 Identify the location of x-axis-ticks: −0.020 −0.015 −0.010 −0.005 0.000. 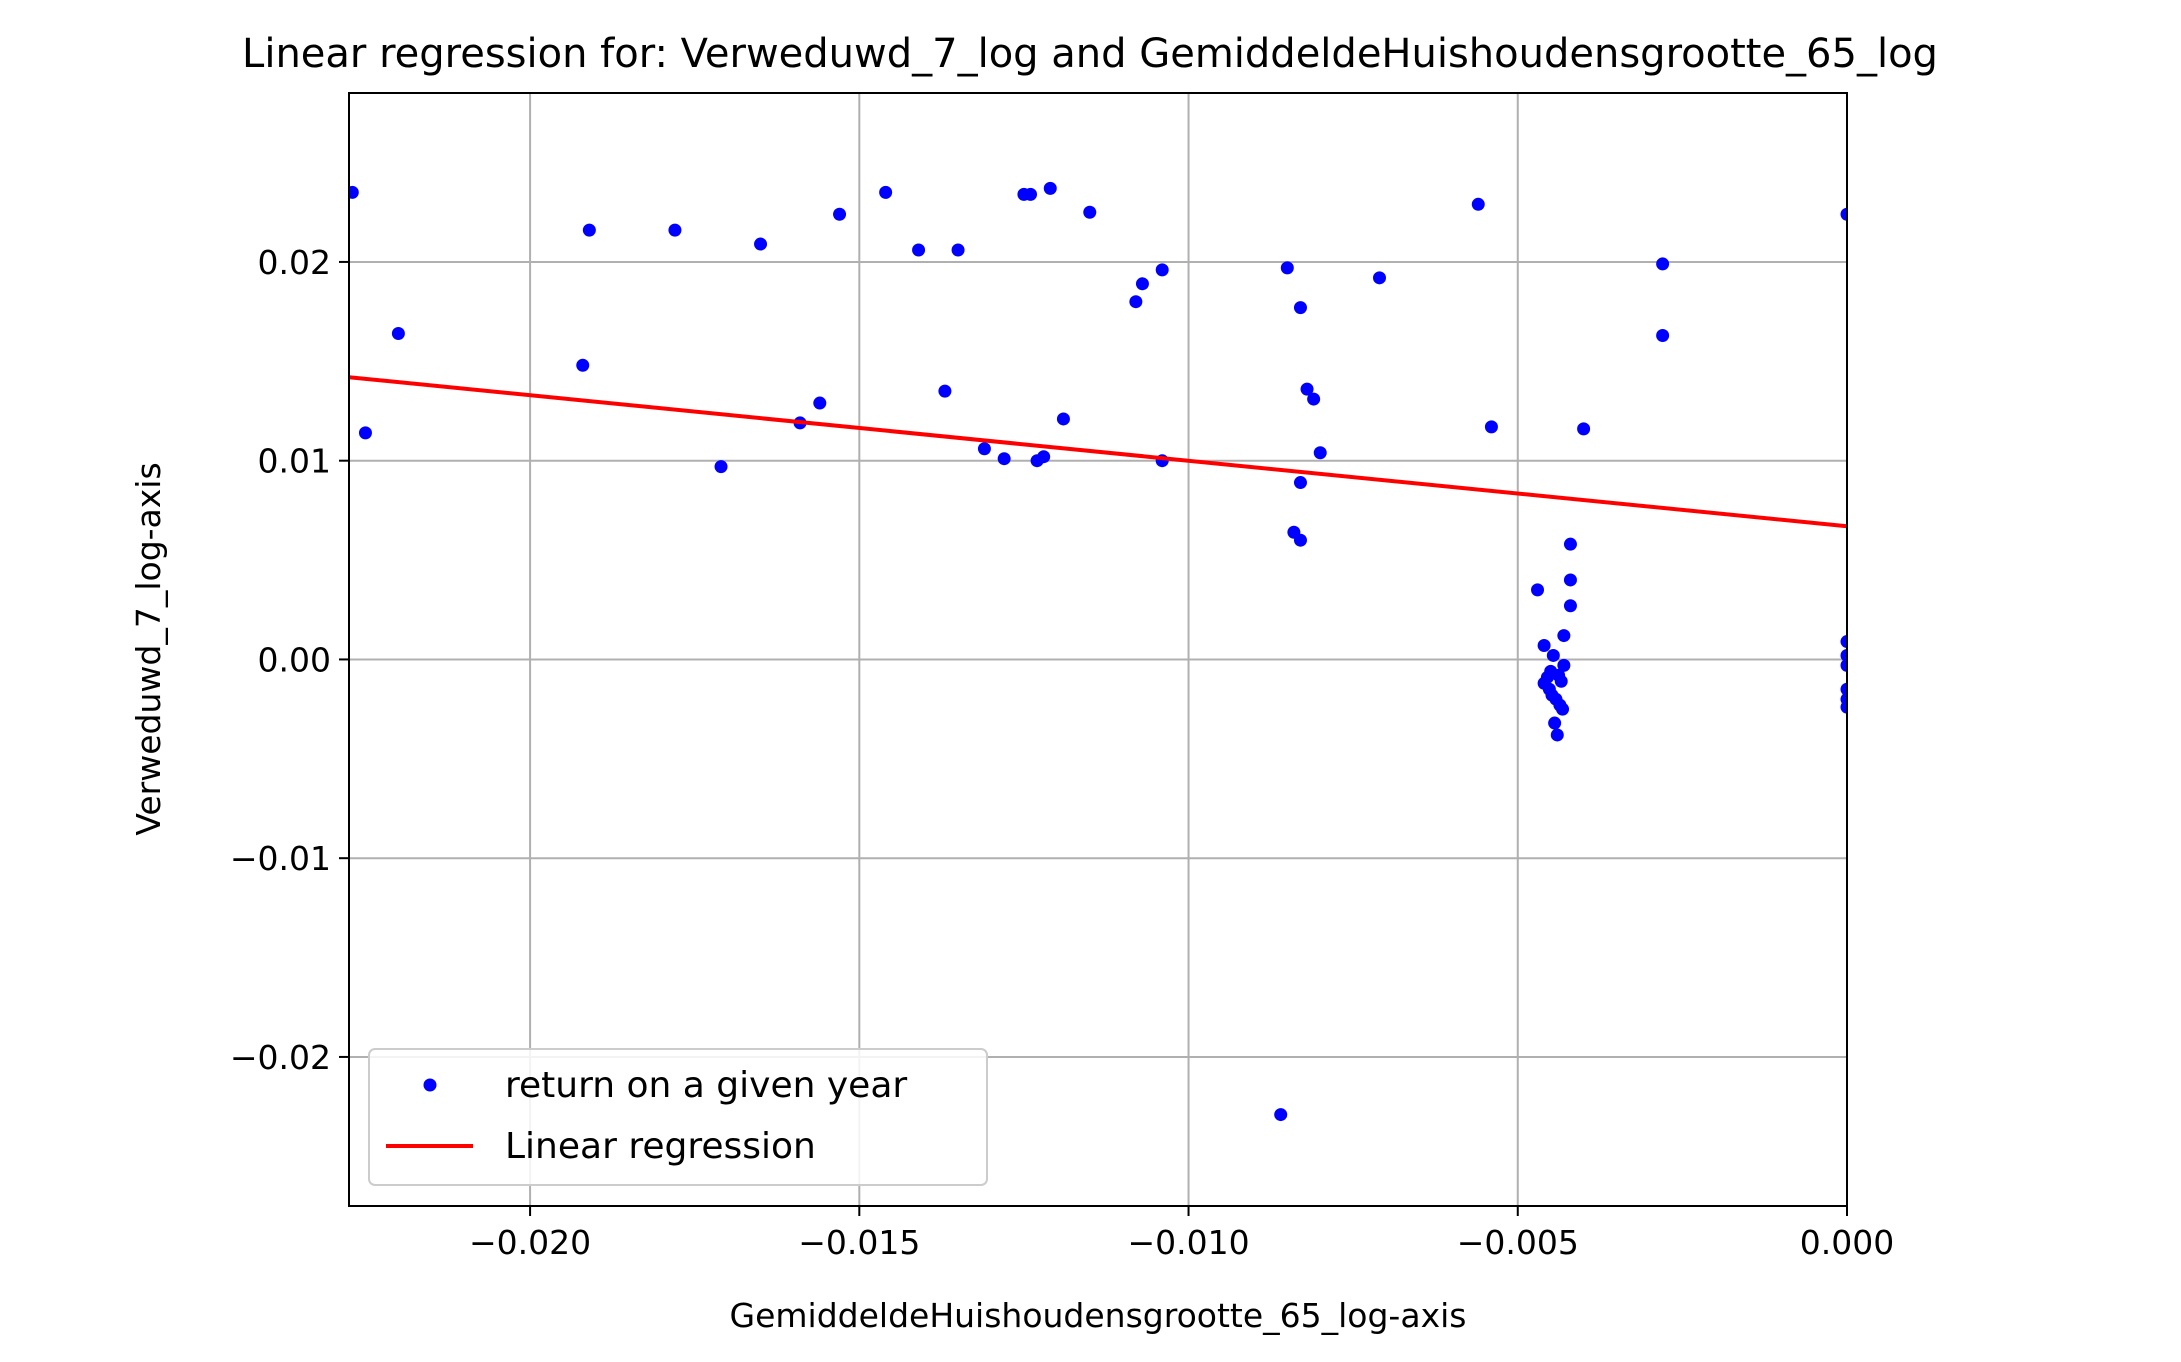
(1181, 1234).